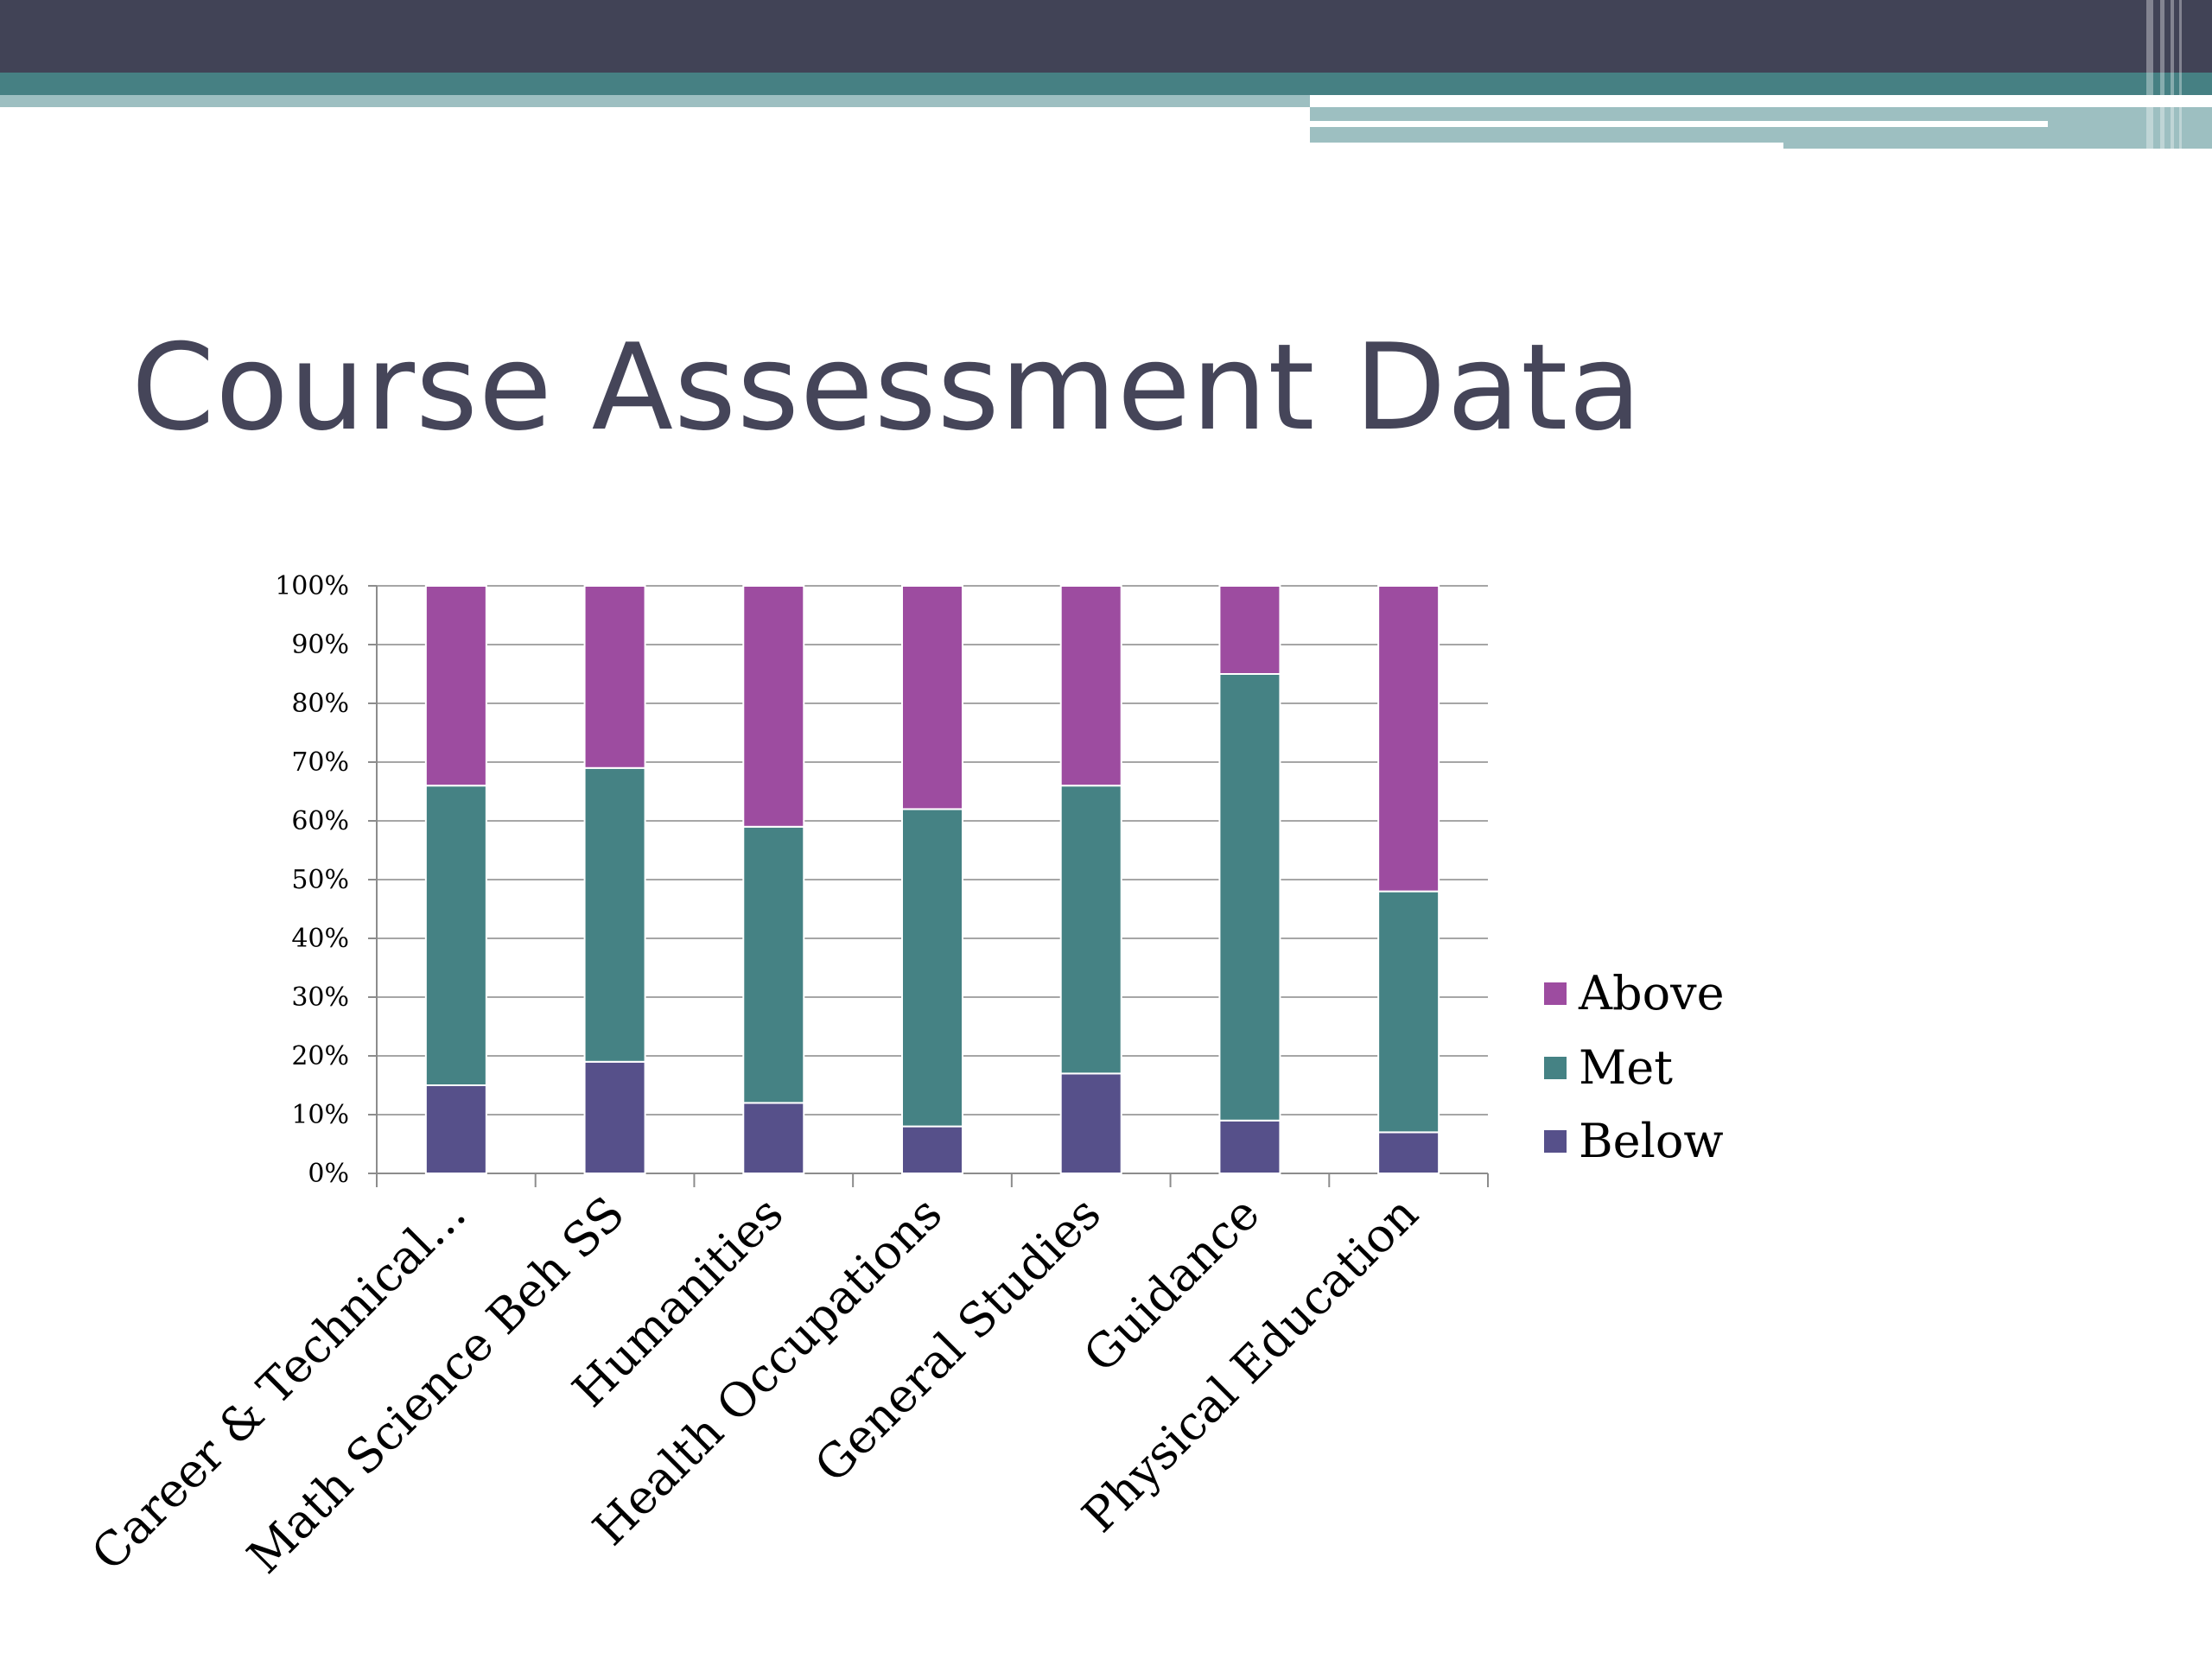  Describe the element at coordinates (1106, 84) in the screenshot. I see `header-teal-bar` at that location.